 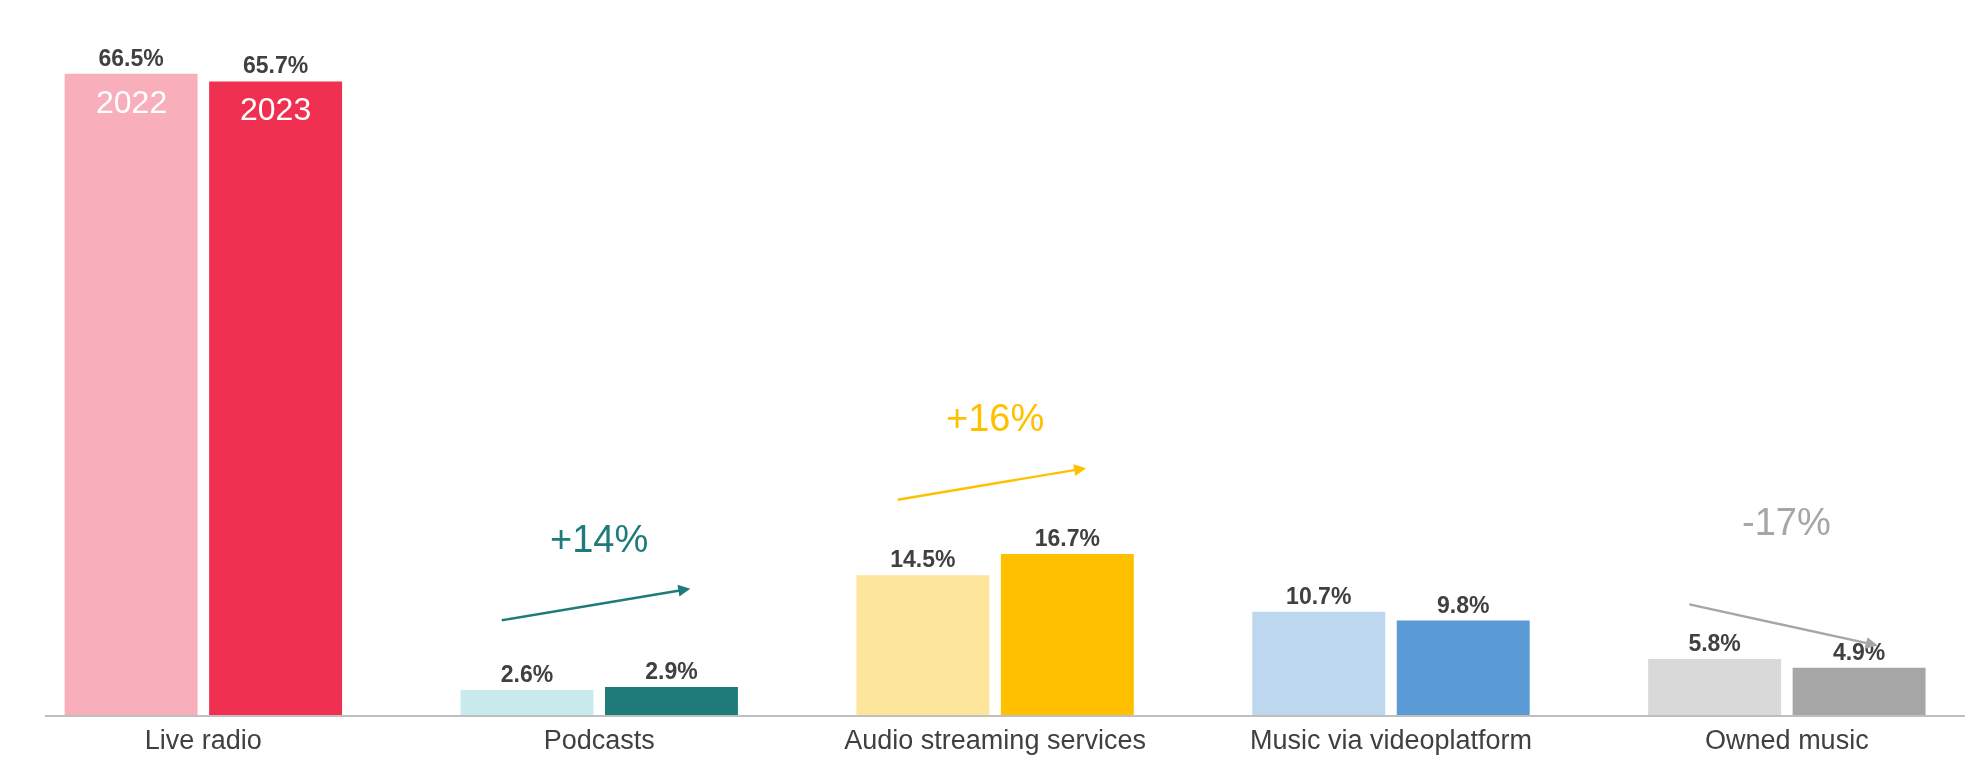 What do you see at coordinates (1319, 595) in the screenshot?
I see `data-label: 10.7%` at bounding box center [1319, 595].